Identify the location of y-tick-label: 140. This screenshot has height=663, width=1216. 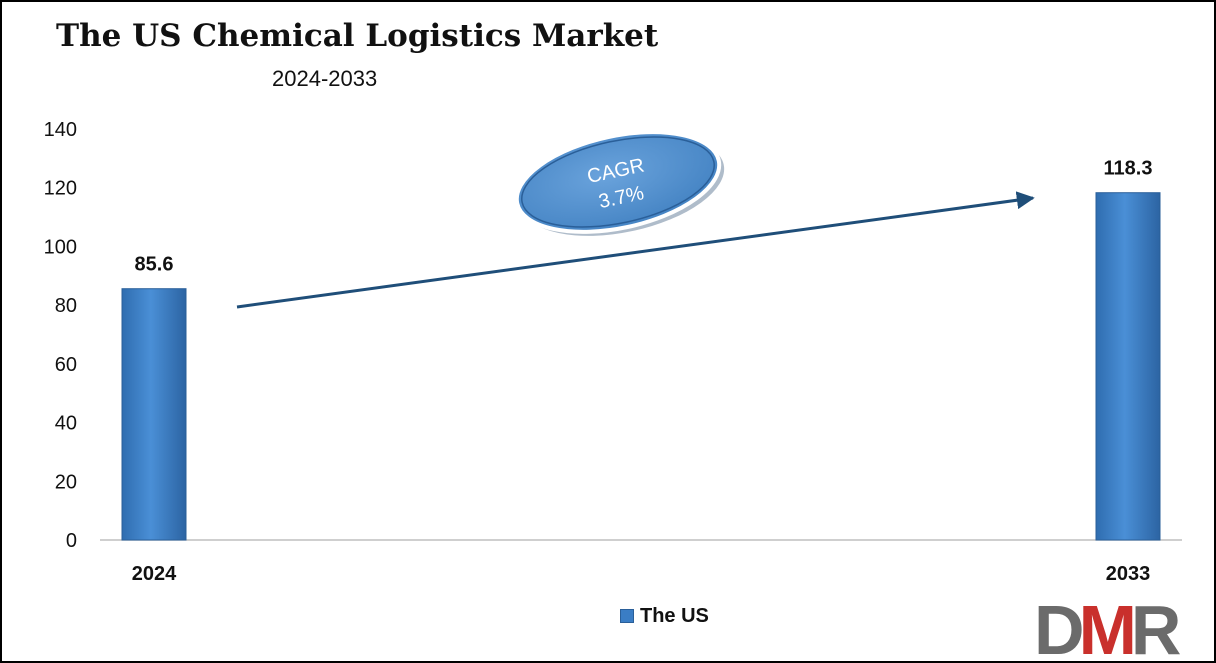
(60, 130).